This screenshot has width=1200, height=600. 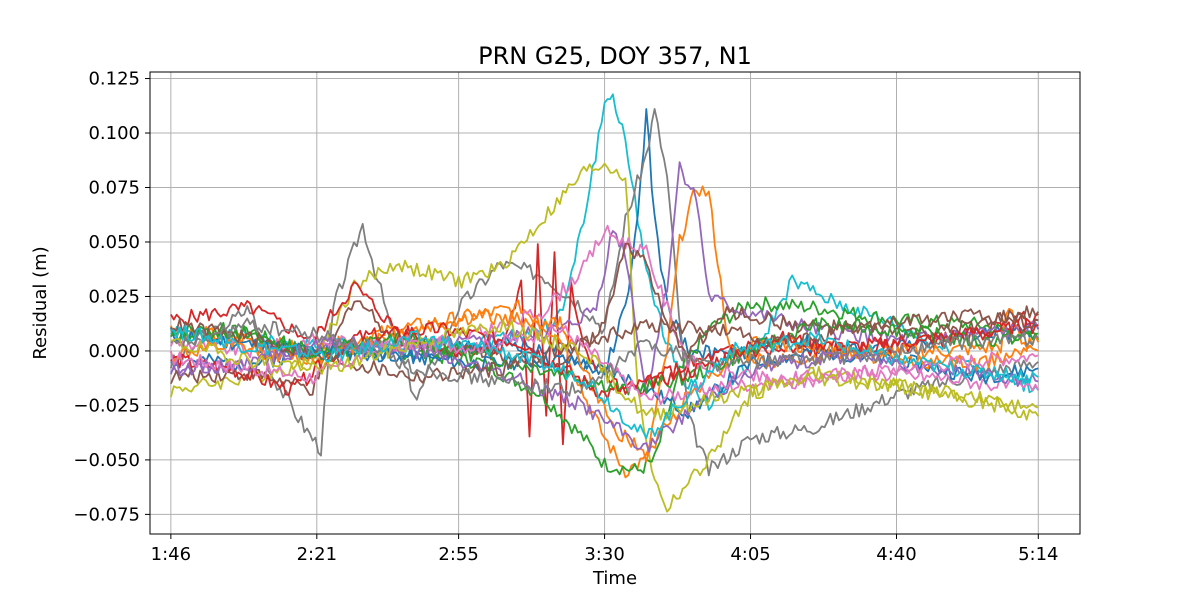 What do you see at coordinates (615, 56) in the screenshot?
I see `chart-title: PRN G25, DOY 357, N1` at bounding box center [615, 56].